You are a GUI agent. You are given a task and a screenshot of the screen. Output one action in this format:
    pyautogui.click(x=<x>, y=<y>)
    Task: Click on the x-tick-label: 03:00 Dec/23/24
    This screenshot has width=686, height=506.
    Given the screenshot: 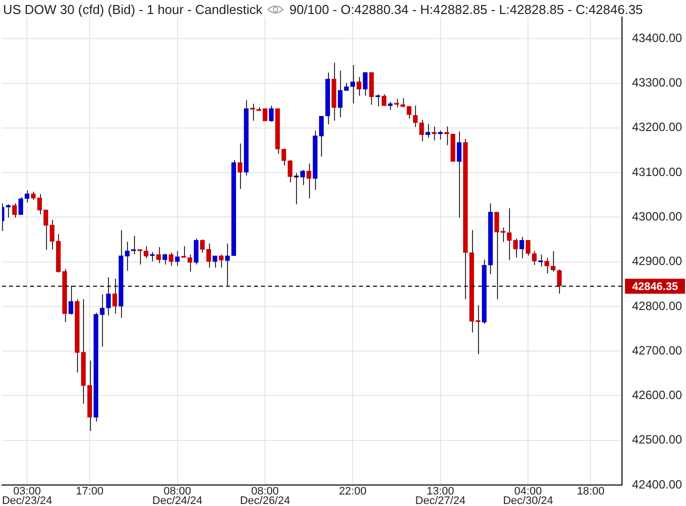 What is the action you would take?
    pyautogui.click(x=27, y=496)
    